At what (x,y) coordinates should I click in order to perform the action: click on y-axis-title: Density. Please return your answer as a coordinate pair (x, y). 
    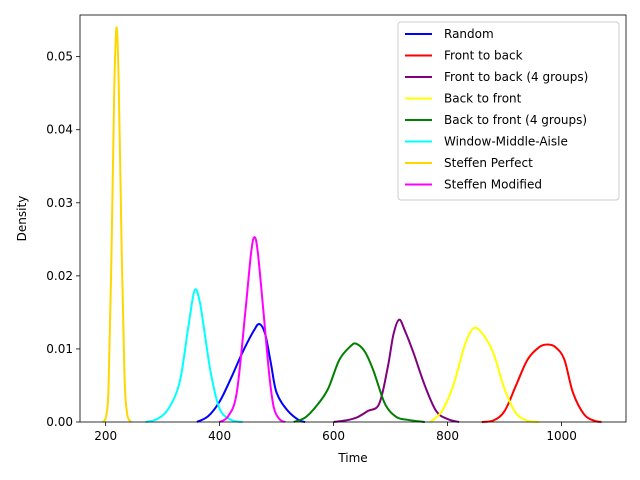
    Looking at the image, I should click on (22, 219).